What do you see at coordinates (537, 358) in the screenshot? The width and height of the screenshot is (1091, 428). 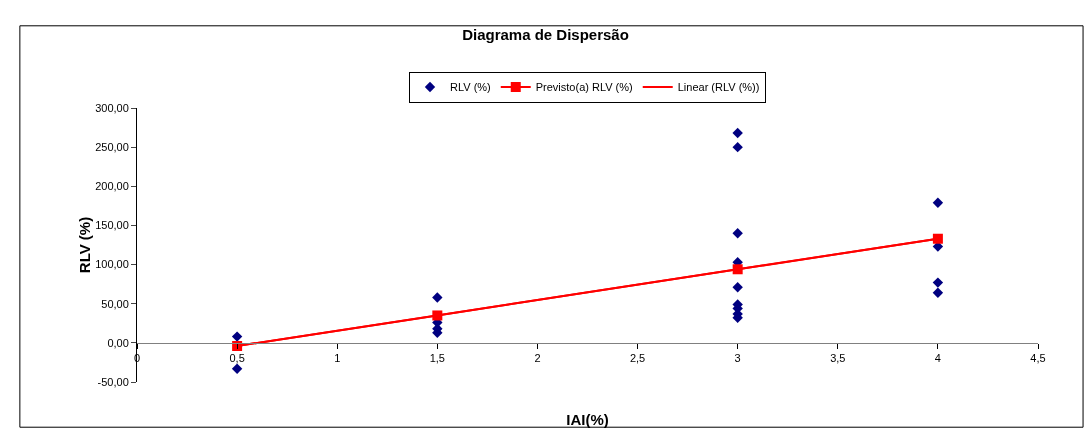 I see `x-tick-label: 2` at bounding box center [537, 358].